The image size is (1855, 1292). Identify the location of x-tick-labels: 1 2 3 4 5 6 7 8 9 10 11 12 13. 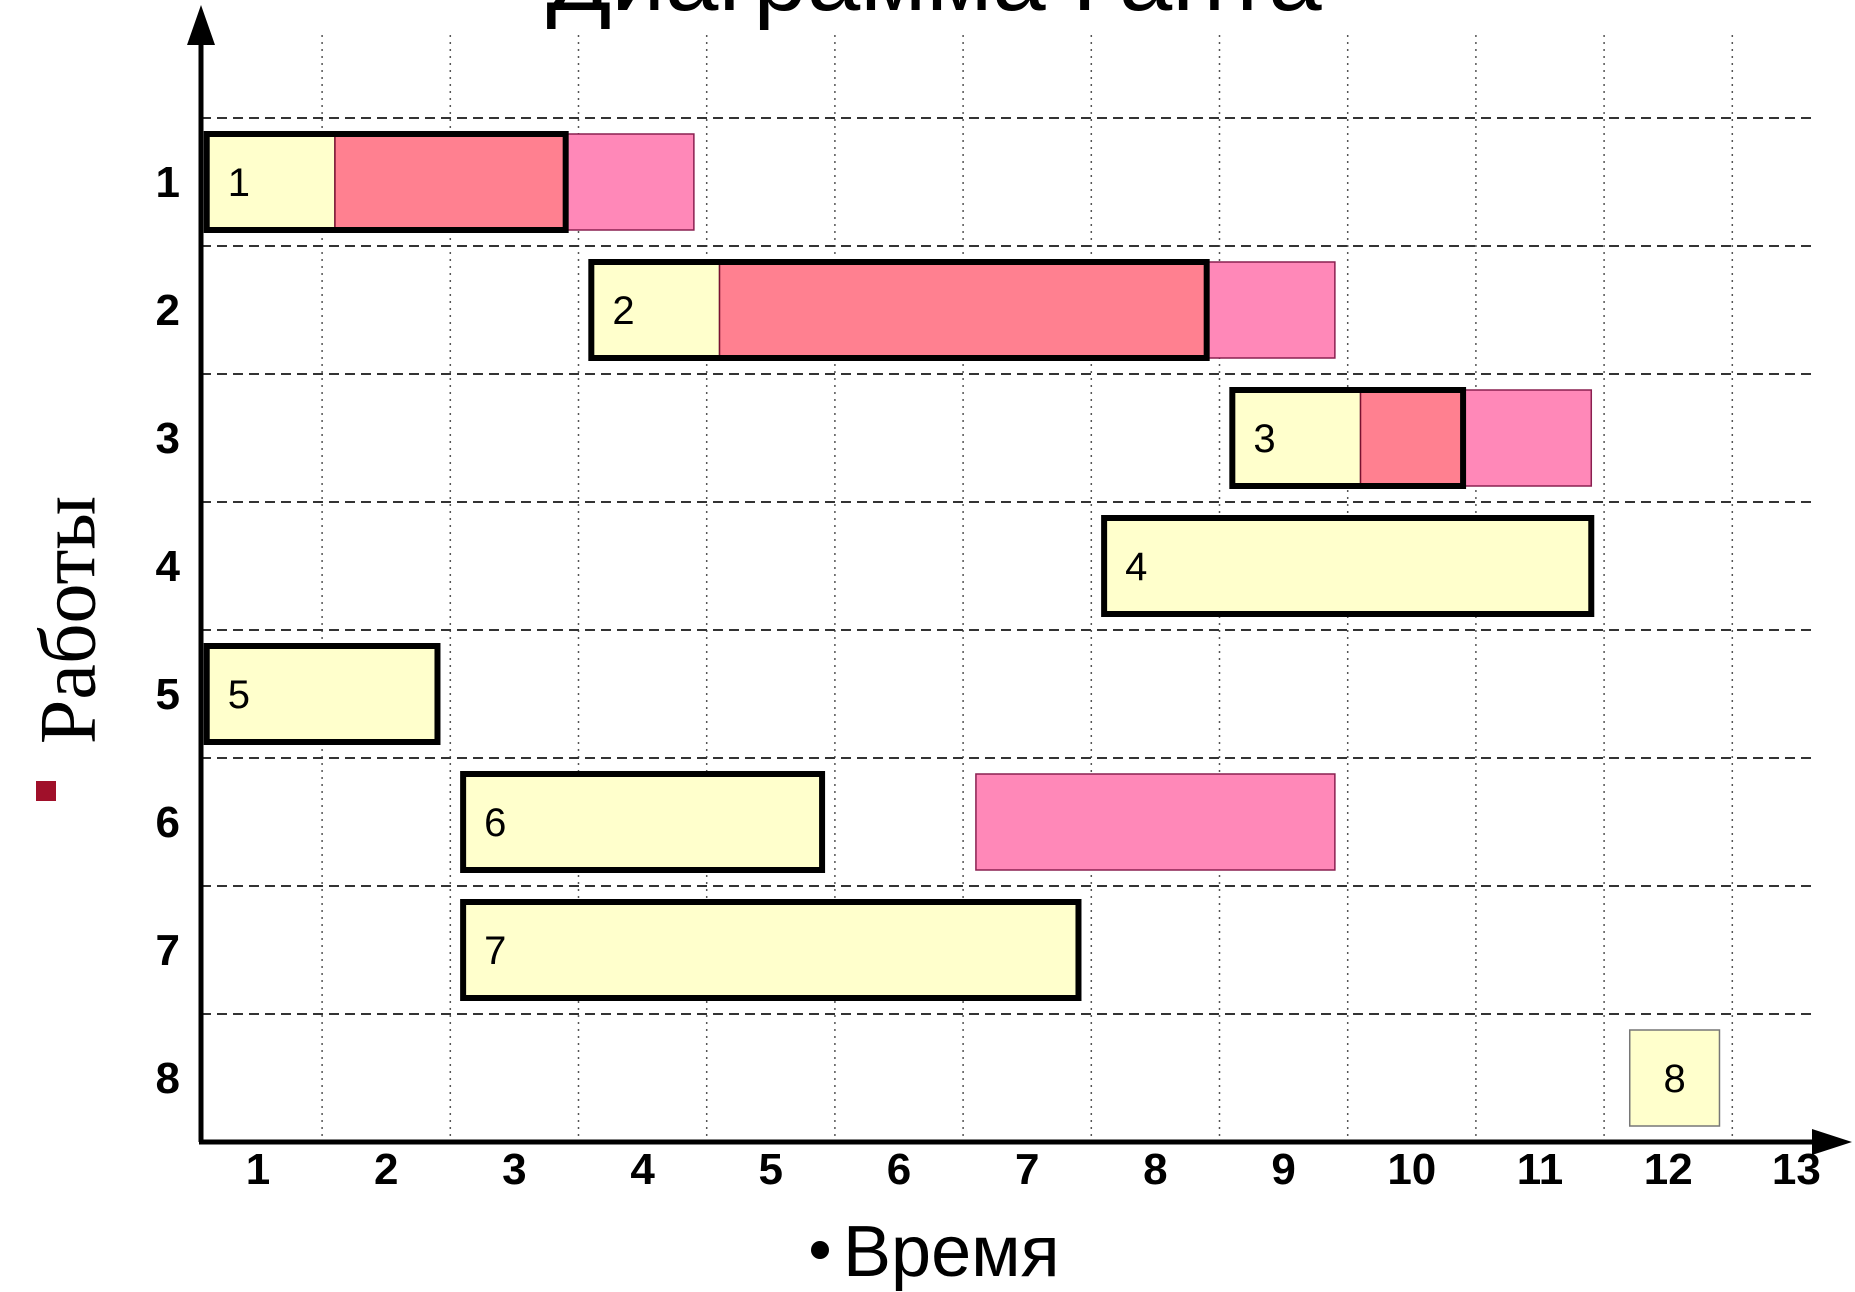
(1033, 1169).